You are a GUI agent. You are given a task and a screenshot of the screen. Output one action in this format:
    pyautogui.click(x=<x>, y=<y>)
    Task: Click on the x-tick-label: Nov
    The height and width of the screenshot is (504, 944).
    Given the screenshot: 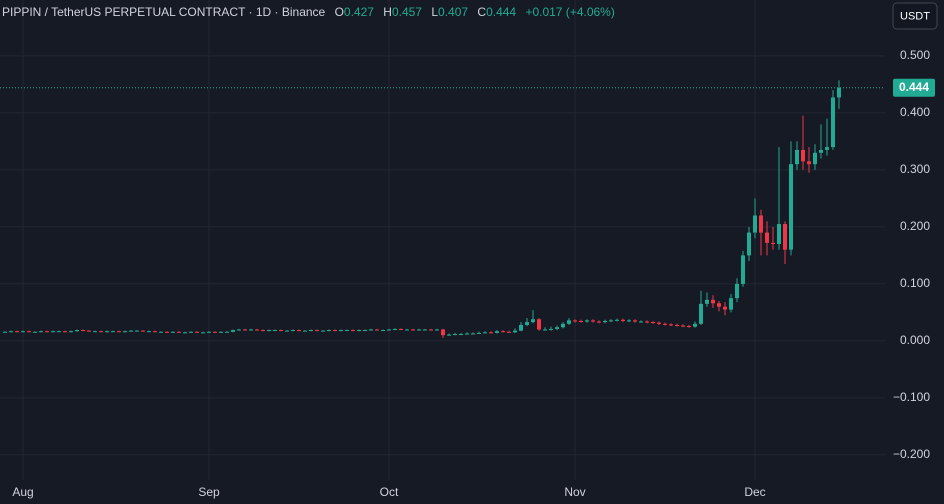 What is the action you would take?
    pyautogui.click(x=574, y=492)
    